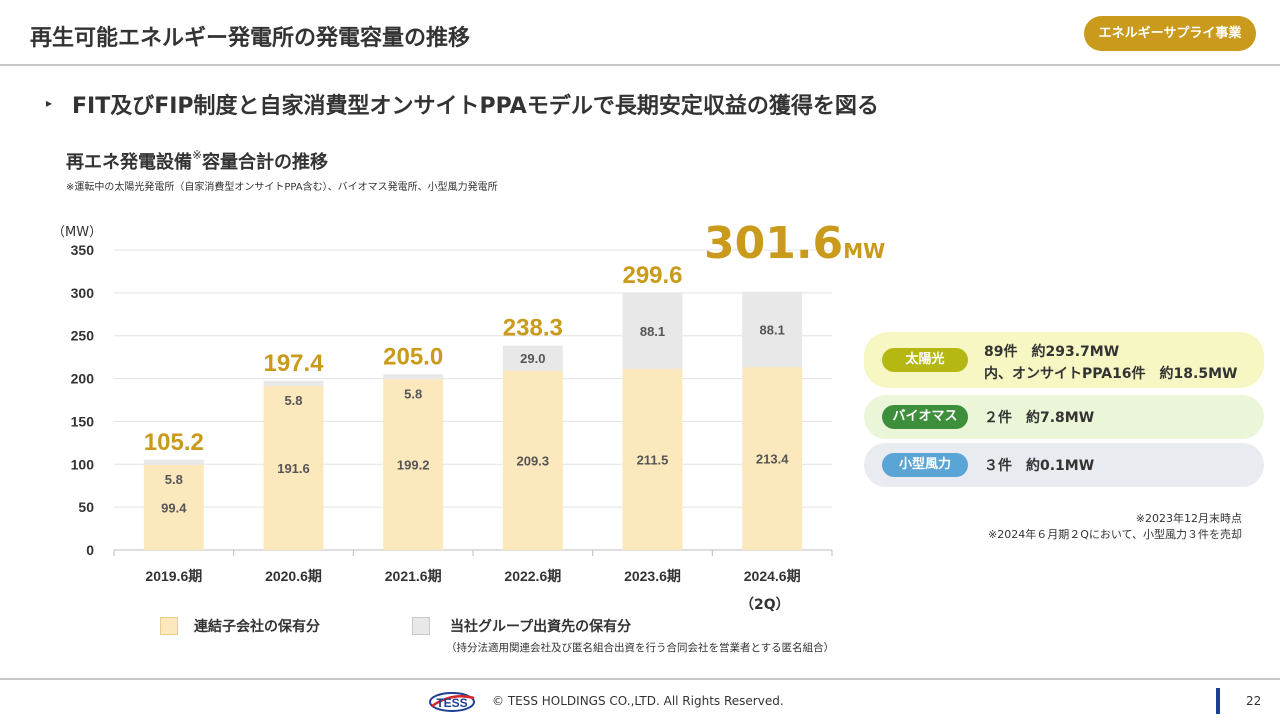  What do you see at coordinates (250, 38) in the screenshot?
I see `page-title: 再生可能エネルギー発電所の発電容量の推移` at bounding box center [250, 38].